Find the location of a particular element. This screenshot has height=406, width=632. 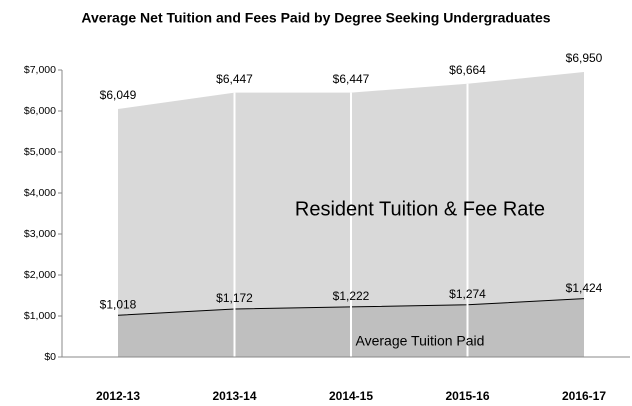

value-label: $1,424 is located at coordinates (584, 288).